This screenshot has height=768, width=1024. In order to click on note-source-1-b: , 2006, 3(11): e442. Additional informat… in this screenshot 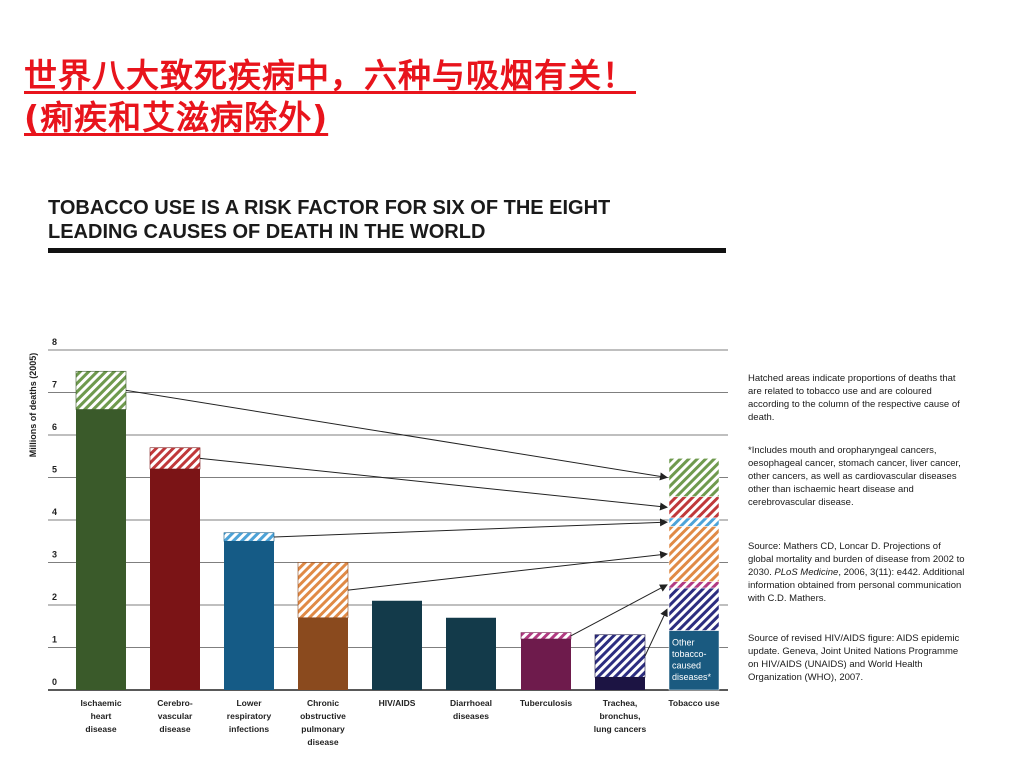, I will do `click(856, 585)`.